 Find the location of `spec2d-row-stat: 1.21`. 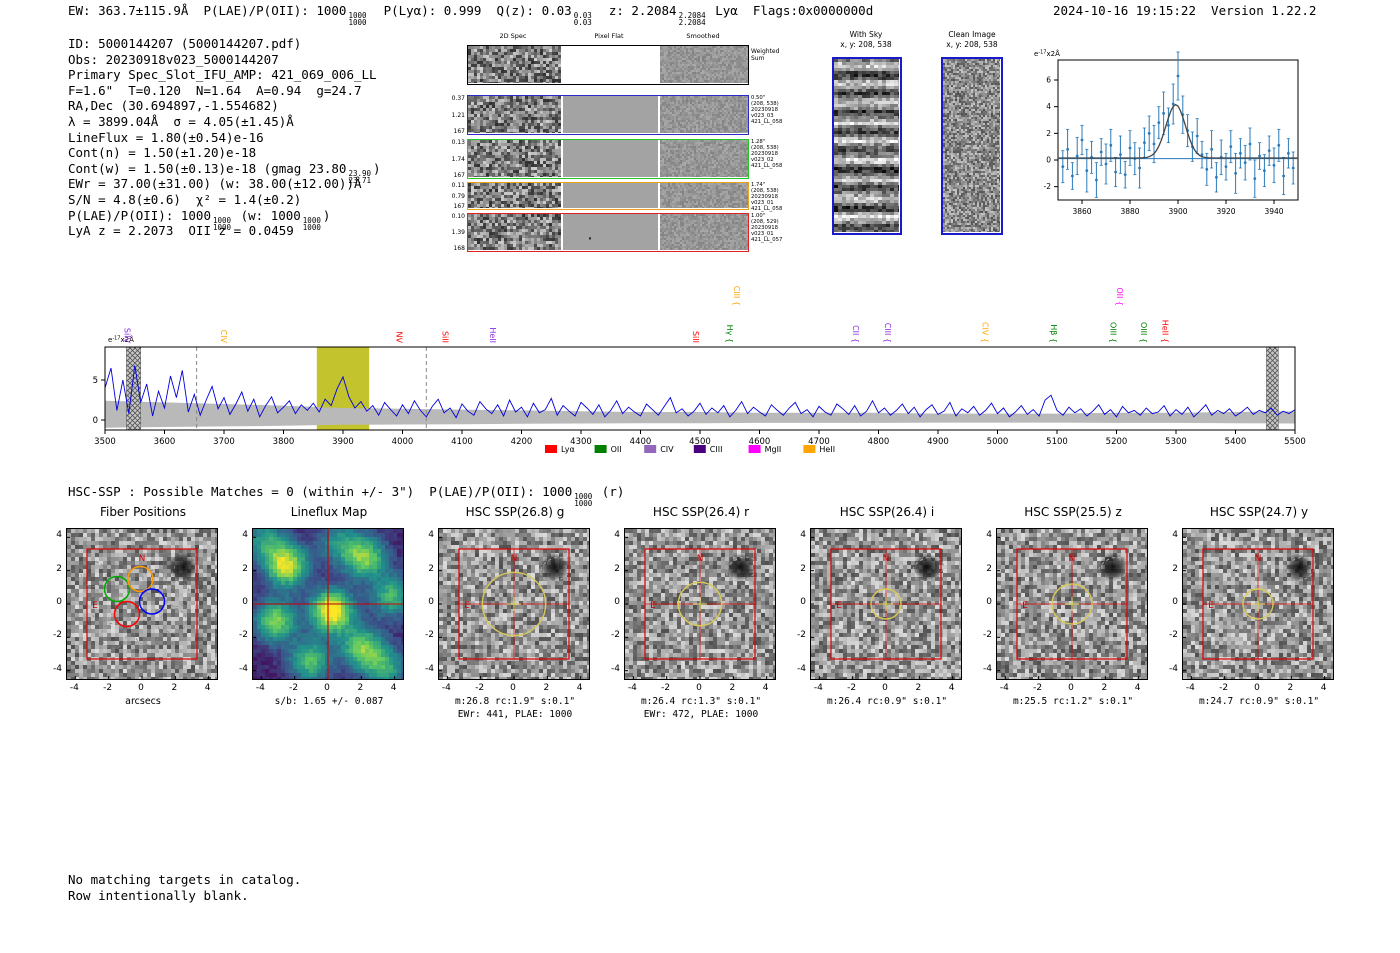

spec2d-row-stat: 1.21 is located at coordinates (458, 115).